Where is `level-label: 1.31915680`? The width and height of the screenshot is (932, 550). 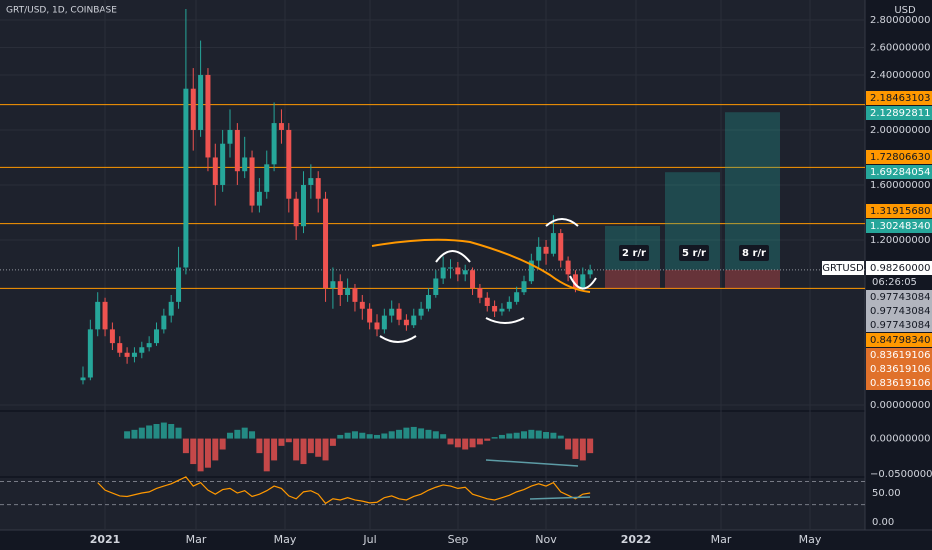
level-label: 1.31915680 is located at coordinates (900, 211).